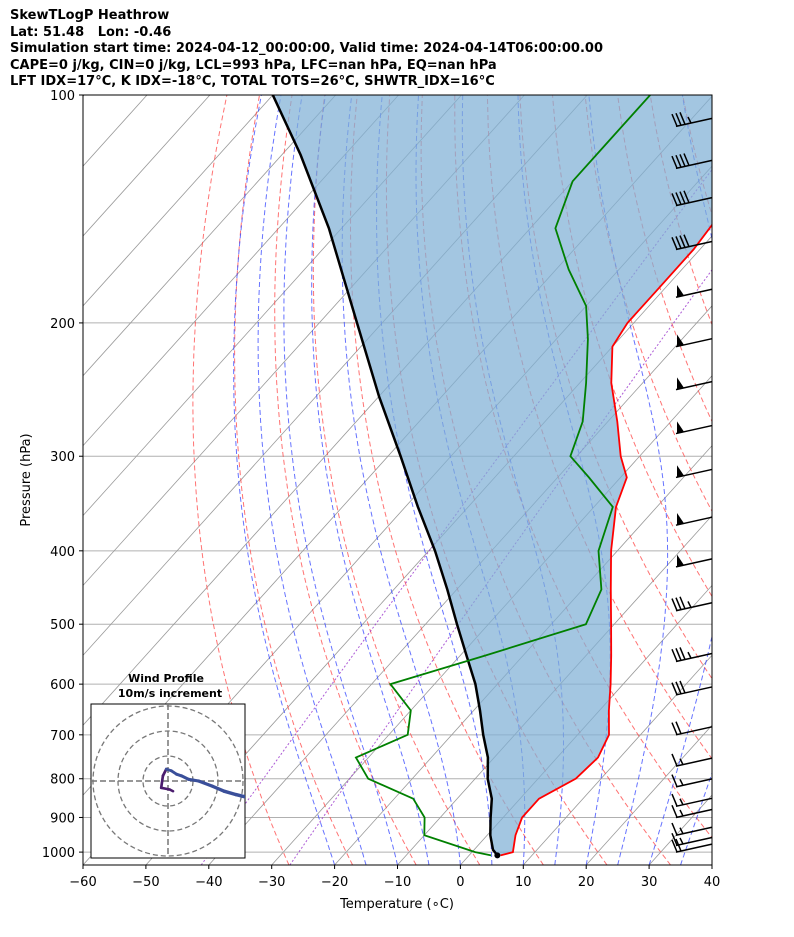  What do you see at coordinates (91, 32) in the screenshot?
I see `location: Lat: 51.48 Lon: -0.46` at bounding box center [91, 32].